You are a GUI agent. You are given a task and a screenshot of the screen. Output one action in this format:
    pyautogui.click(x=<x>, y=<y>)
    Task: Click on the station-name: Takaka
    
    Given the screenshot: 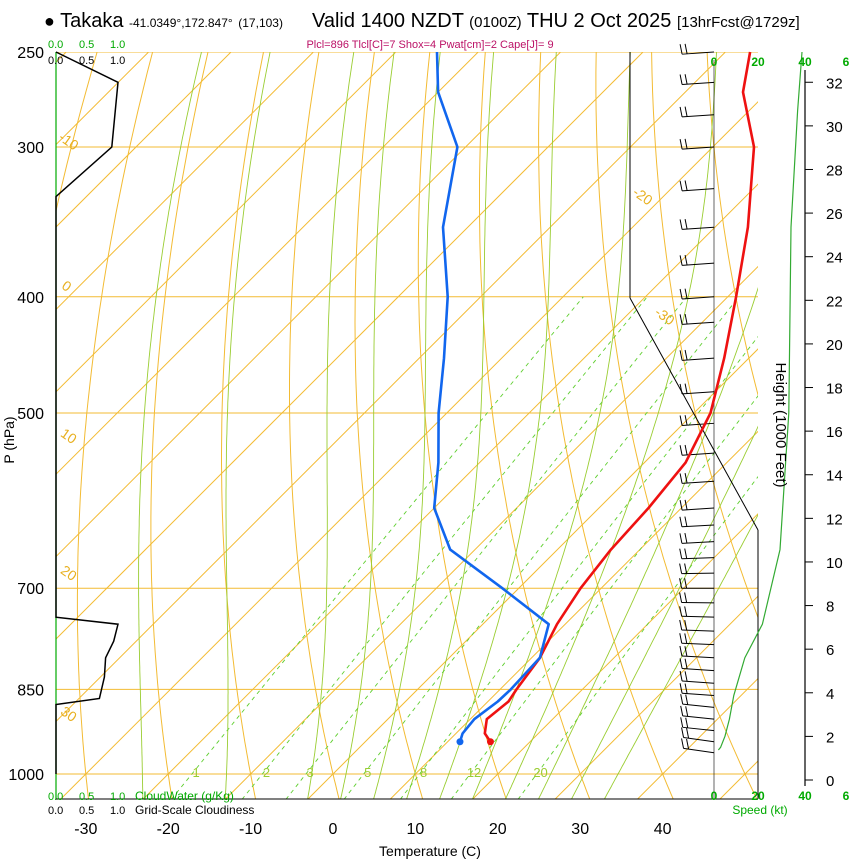 What is the action you would take?
    pyautogui.click(x=92, y=21)
    